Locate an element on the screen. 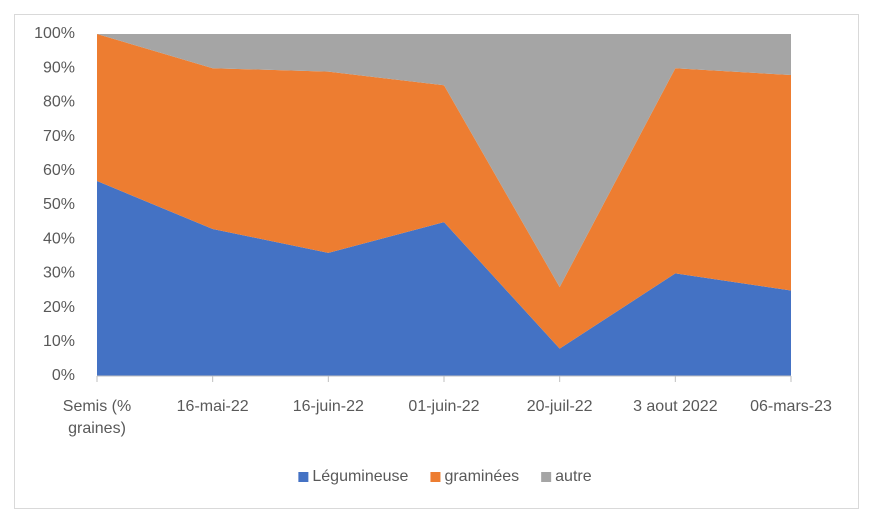  legend-label: autre is located at coordinates (573, 476).